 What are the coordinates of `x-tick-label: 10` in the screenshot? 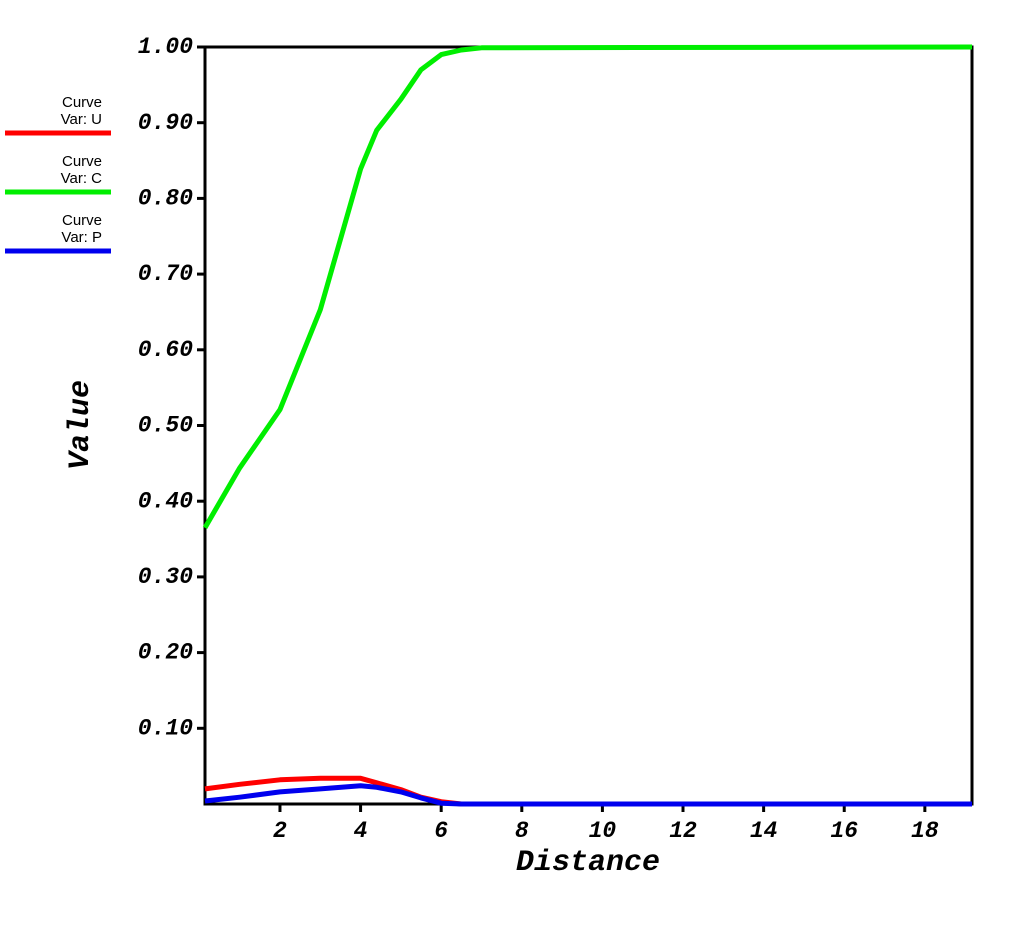 It's located at (603, 831).